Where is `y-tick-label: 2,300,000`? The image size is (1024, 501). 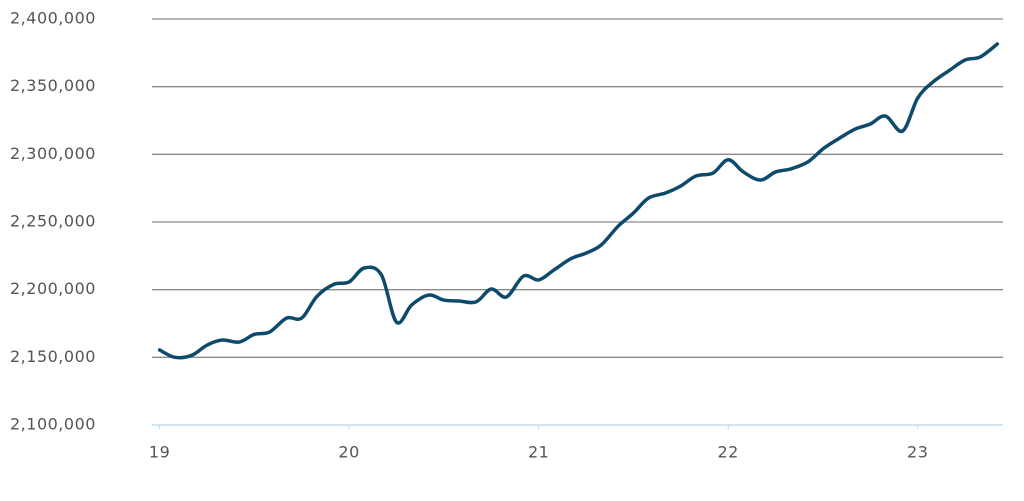
y-tick-label: 2,300,000 is located at coordinates (53, 153).